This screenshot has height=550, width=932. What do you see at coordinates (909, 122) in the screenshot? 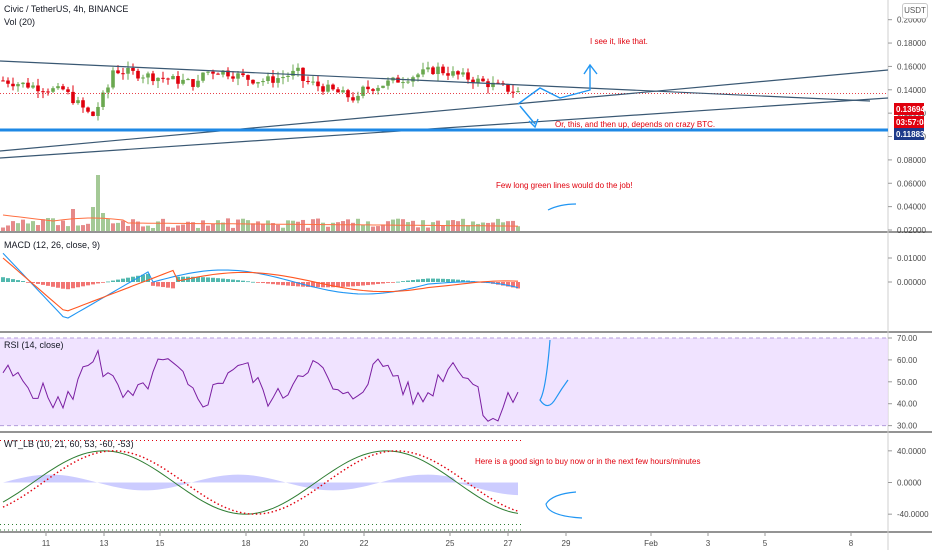
I see `countdown-tag` at bounding box center [909, 122].